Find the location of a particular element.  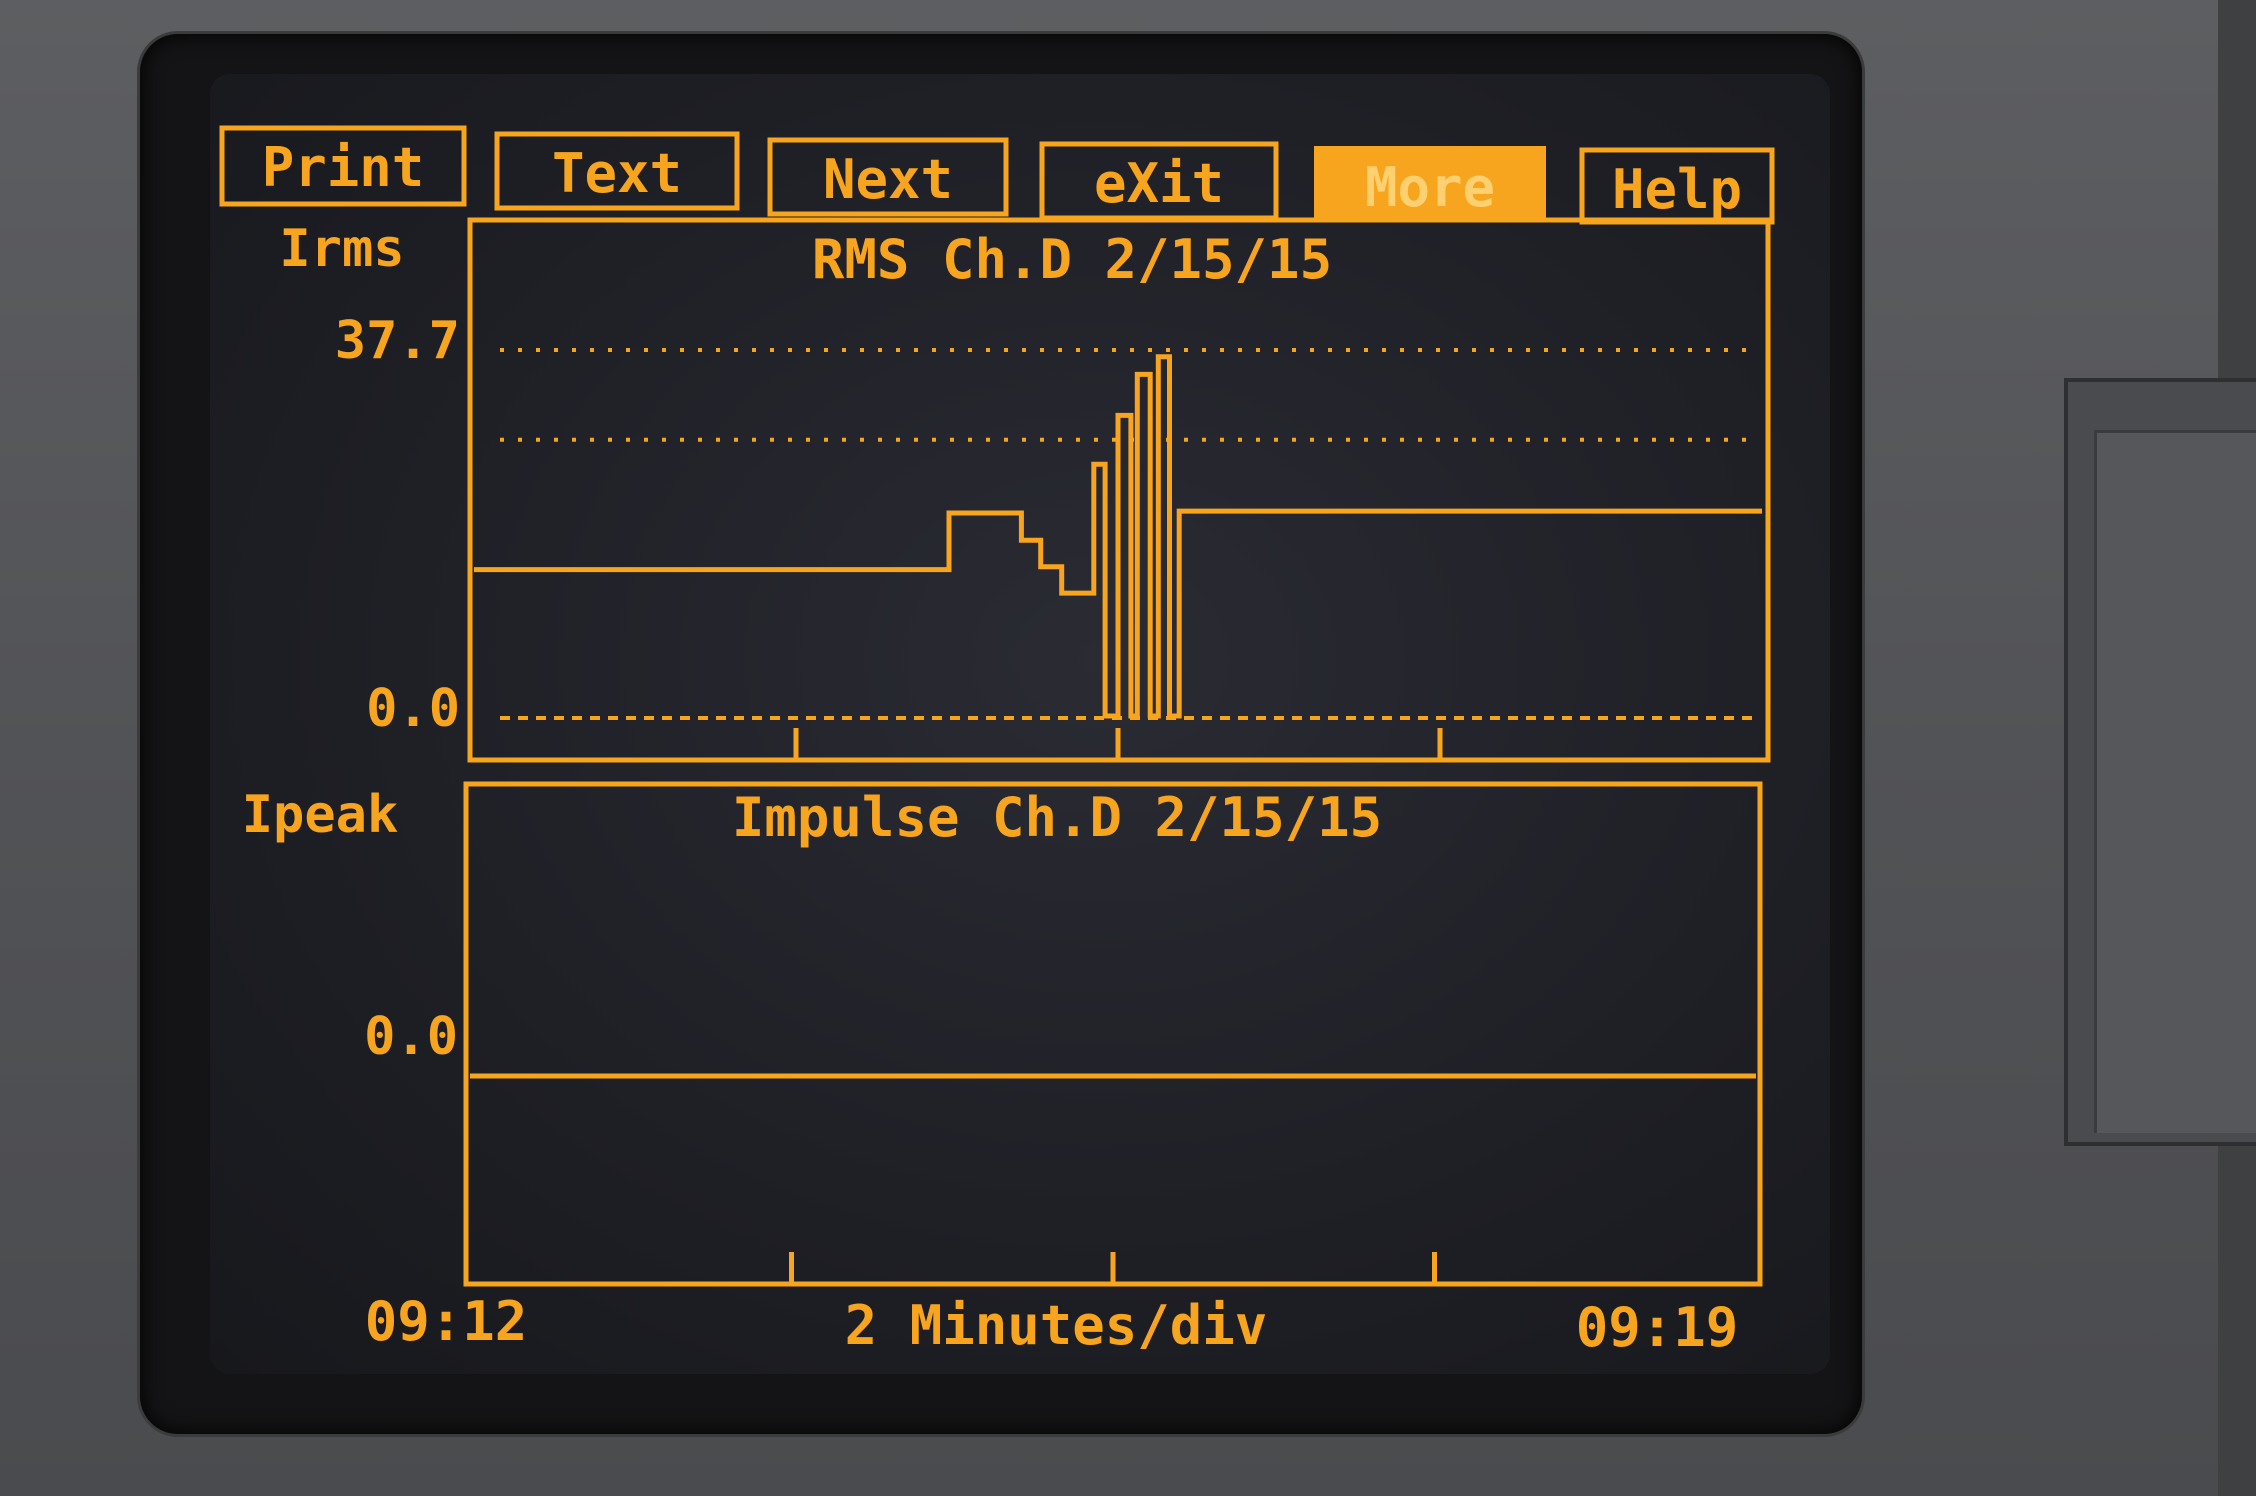

help-softkey-label: Help is located at coordinates (1677, 189).